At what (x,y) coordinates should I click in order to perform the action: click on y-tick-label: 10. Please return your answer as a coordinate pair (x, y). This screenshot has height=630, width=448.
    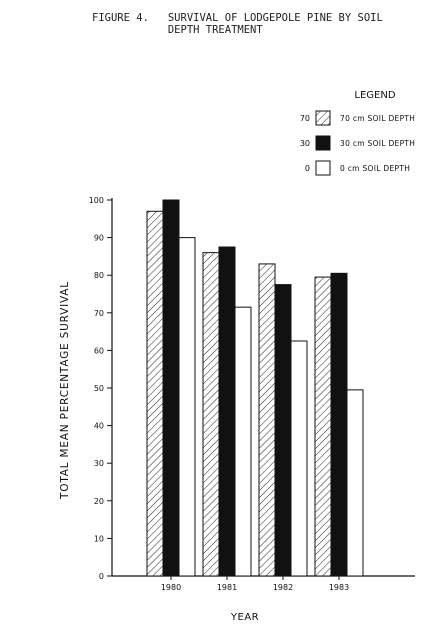
    Looking at the image, I should click on (99, 538).